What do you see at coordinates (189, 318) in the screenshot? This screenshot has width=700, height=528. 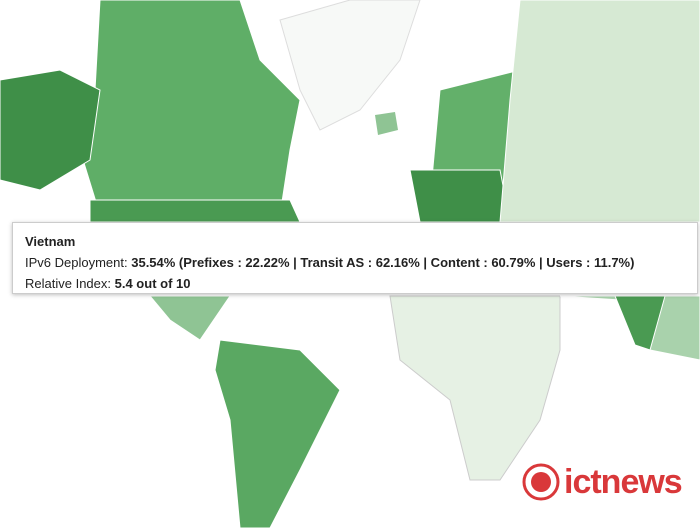 I see `mexico` at bounding box center [189, 318].